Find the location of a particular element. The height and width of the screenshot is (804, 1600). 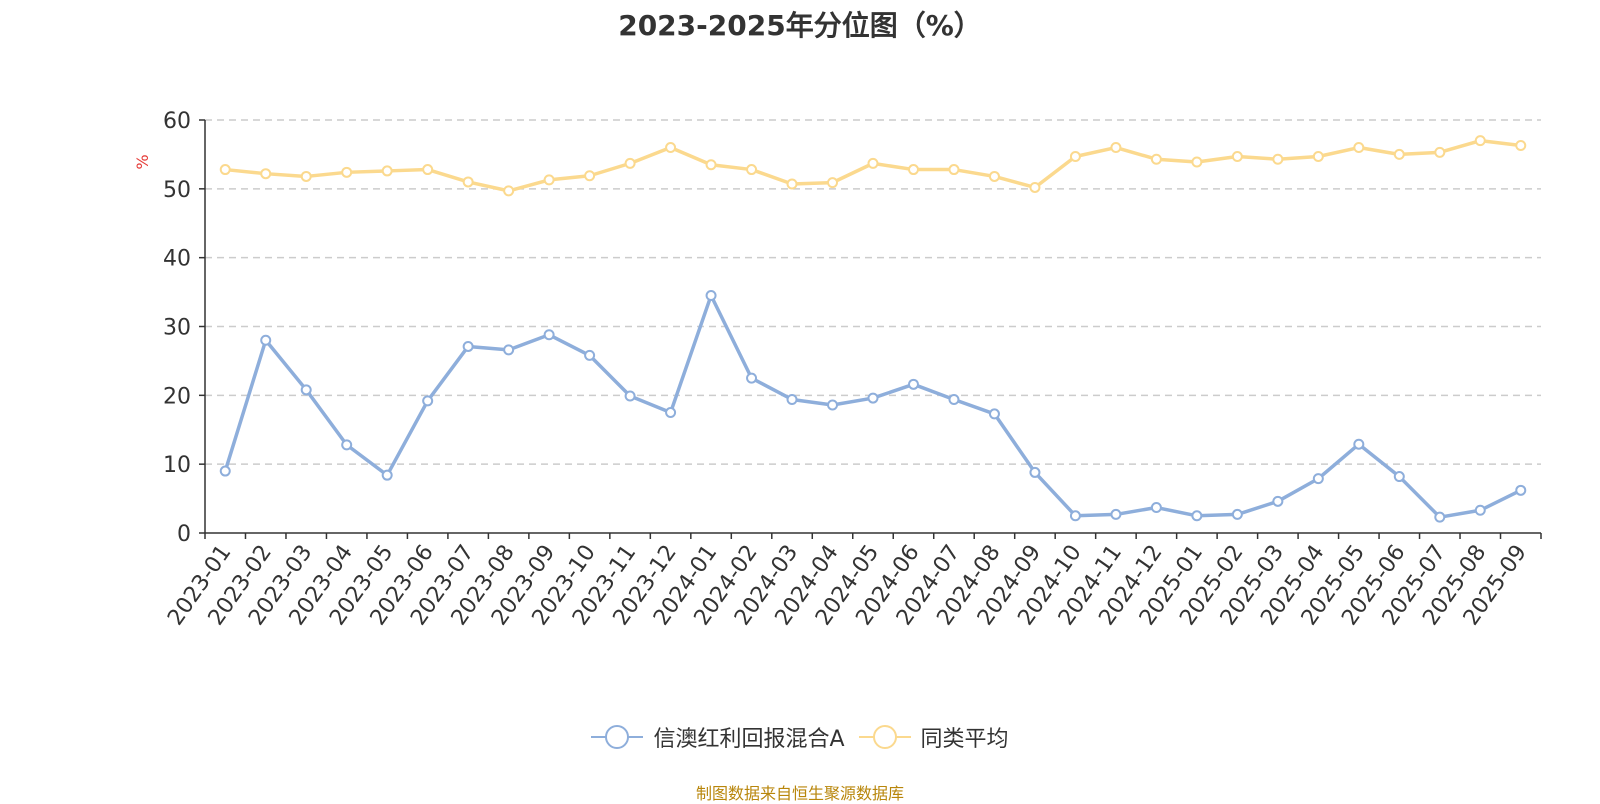

y-tick-labels: 0 10 20 30 40 50 60 is located at coordinates (177, 328).